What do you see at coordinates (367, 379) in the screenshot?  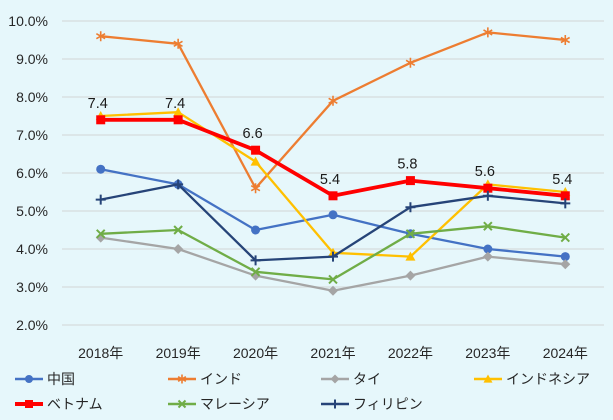 I see `legend-label-thailand: タイ` at bounding box center [367, 379].